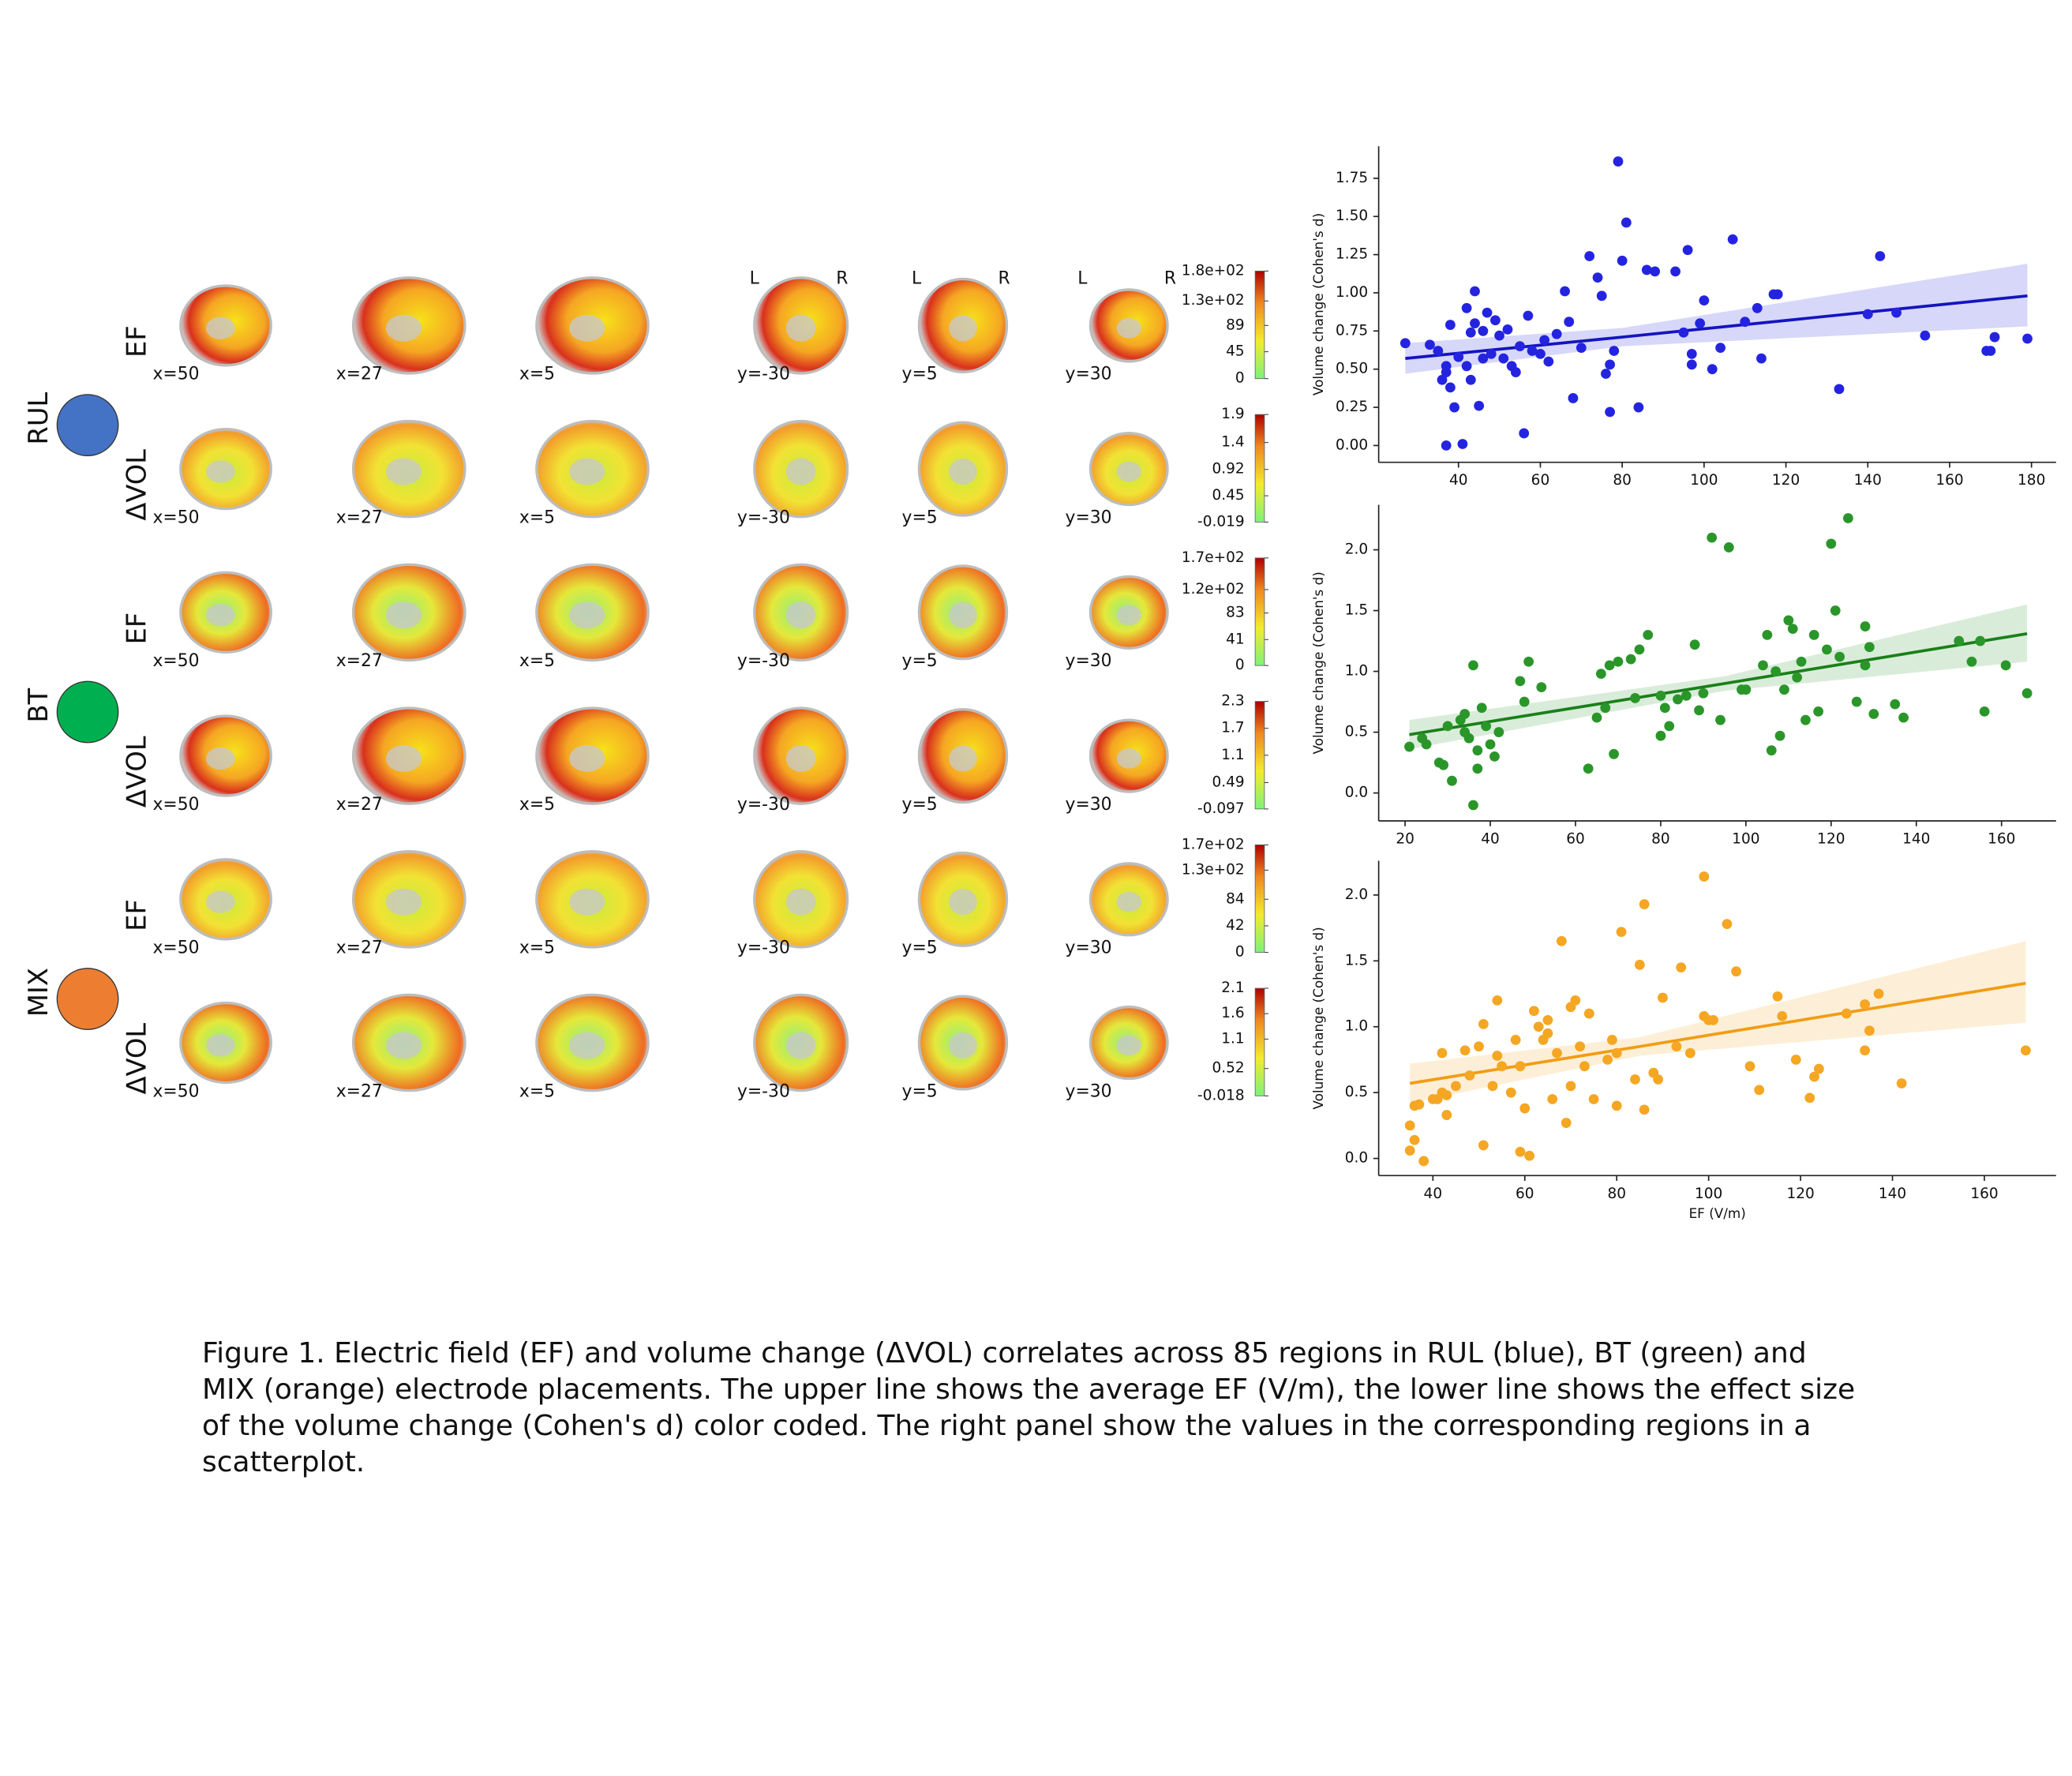 This screenshot has width=2072, height=1776. I want to click on y-tick-label: 2.0, so click(1356, 894).